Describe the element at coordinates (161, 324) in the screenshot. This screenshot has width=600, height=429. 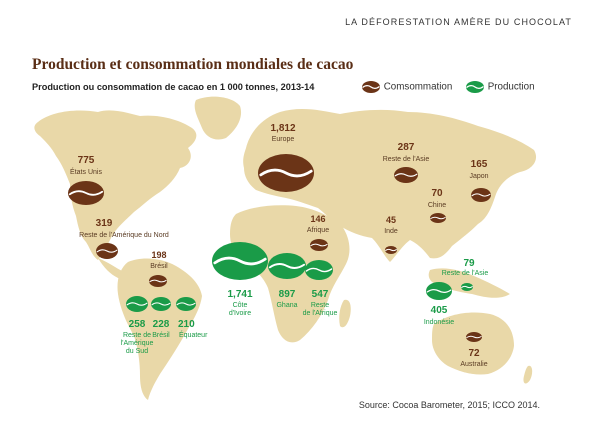
I see `value-bresil-prod: 228` at that location.